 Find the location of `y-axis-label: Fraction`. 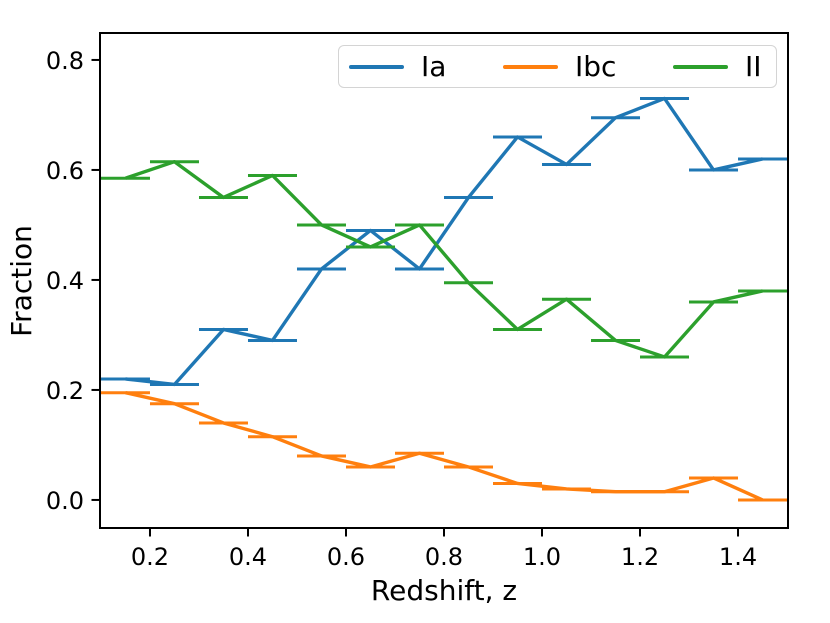

y-axis-label: Fraction is located at coordinates (21, 281).